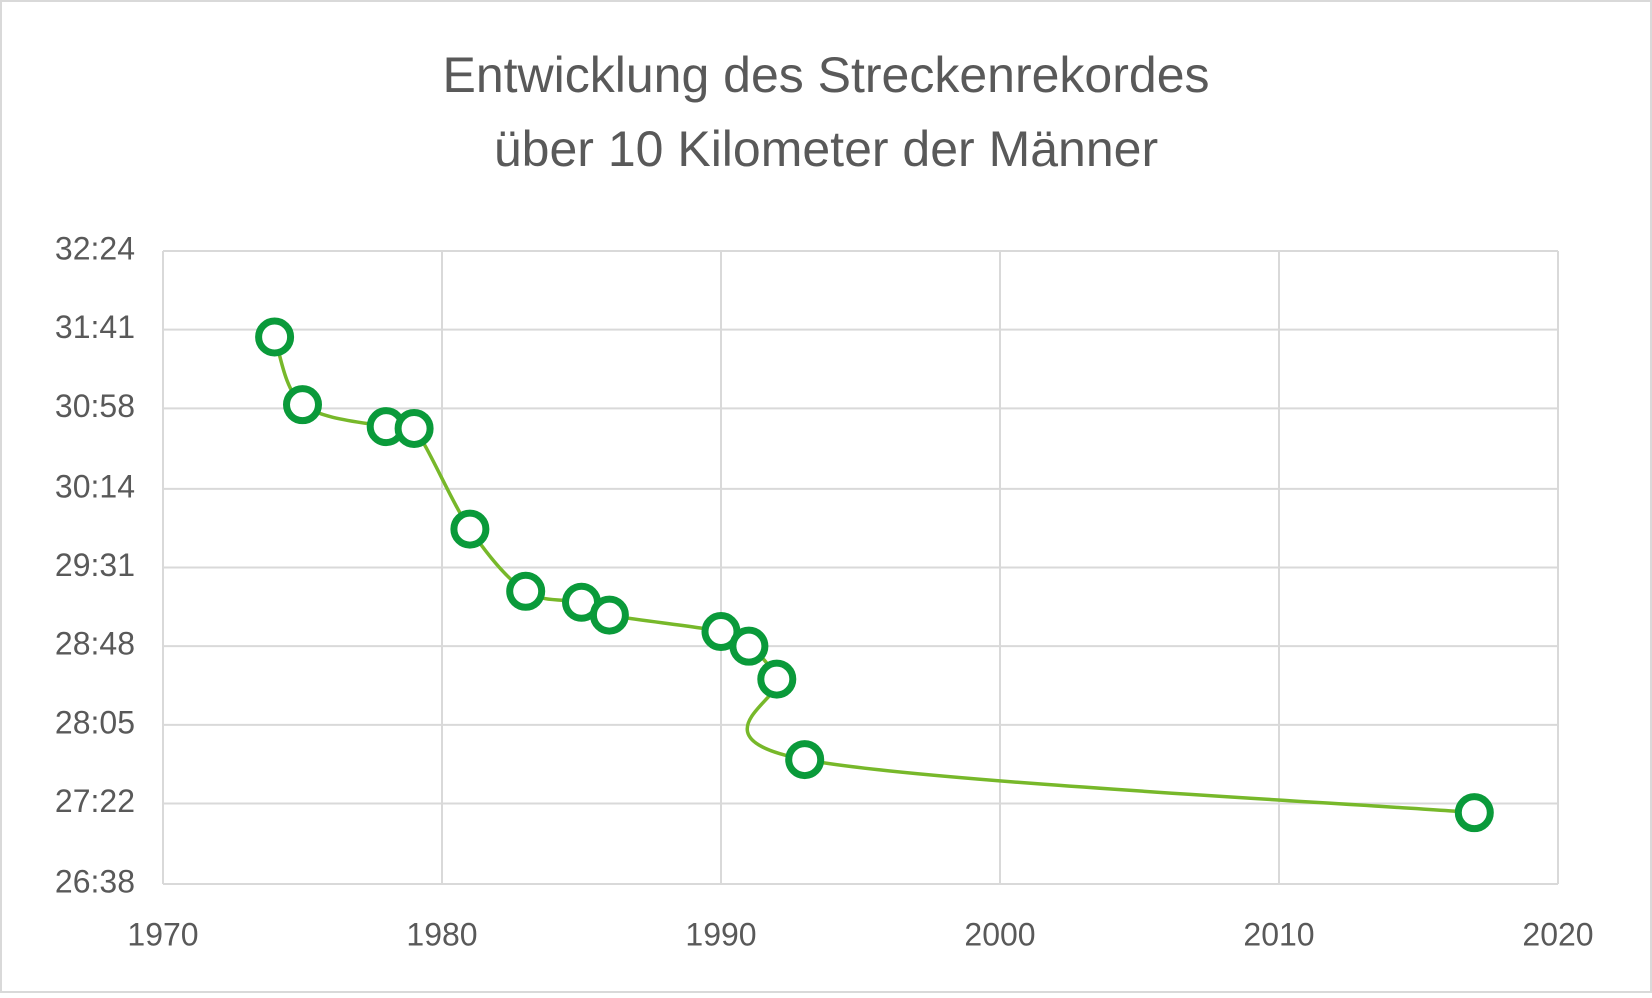 Image resolution: width=1652 pixels, height=998 pixels. I want to click on y-tick-label: 30:14, so click(95, 486).